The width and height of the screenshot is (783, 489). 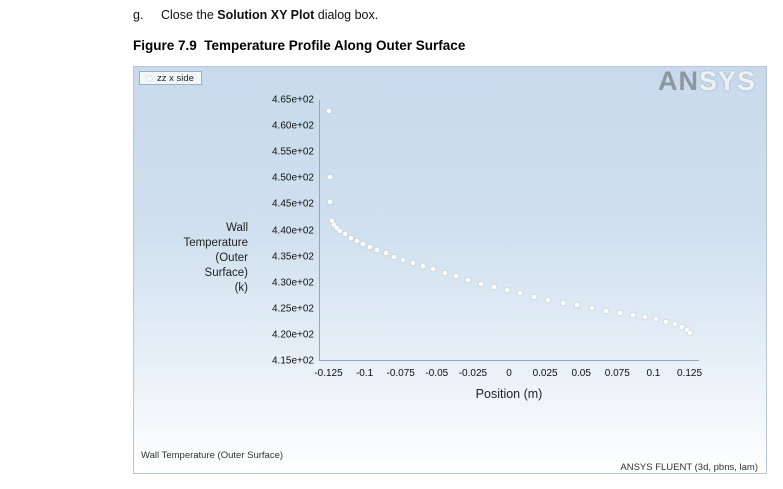 What do you see at coordinates (212, 455) in the screenshot?
I see `plot-title-text: Wall Temperature (Outer Surface)` at bounding box center [212, 455].